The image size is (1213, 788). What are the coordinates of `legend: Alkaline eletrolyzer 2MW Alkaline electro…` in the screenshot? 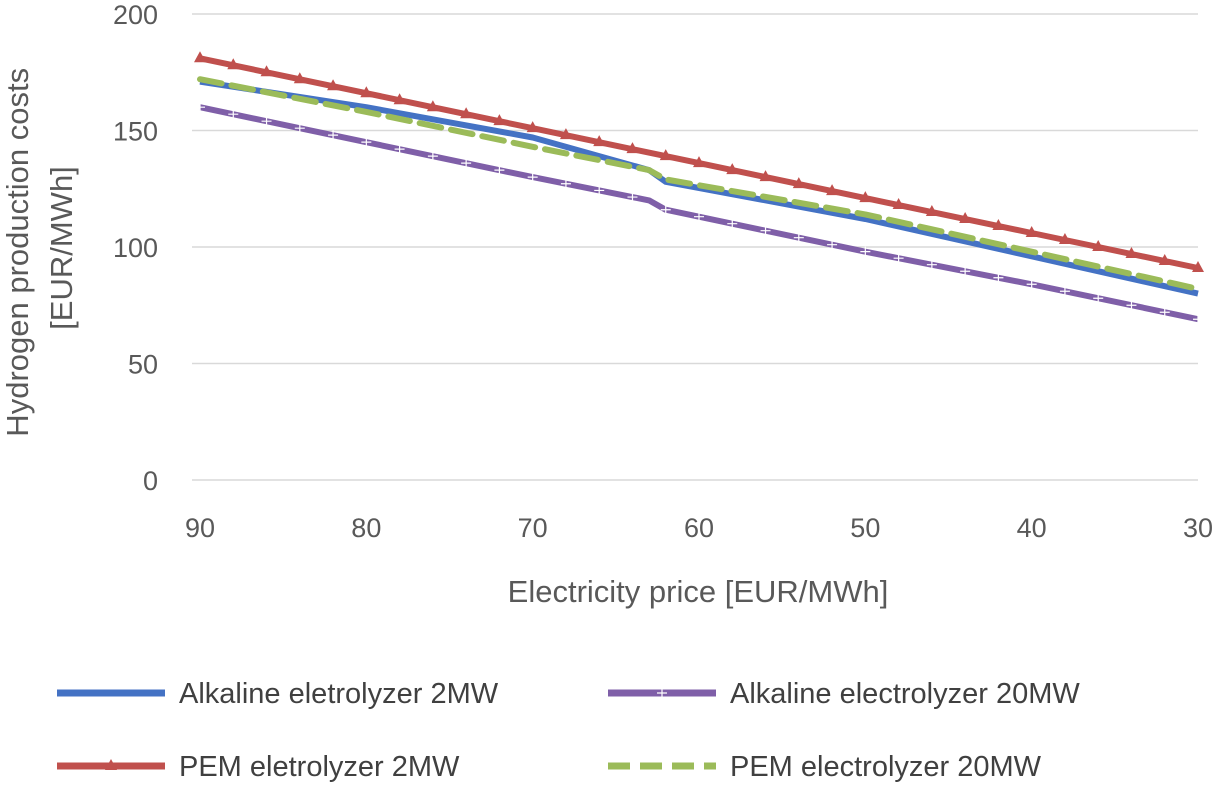 It's located at (568, 730).